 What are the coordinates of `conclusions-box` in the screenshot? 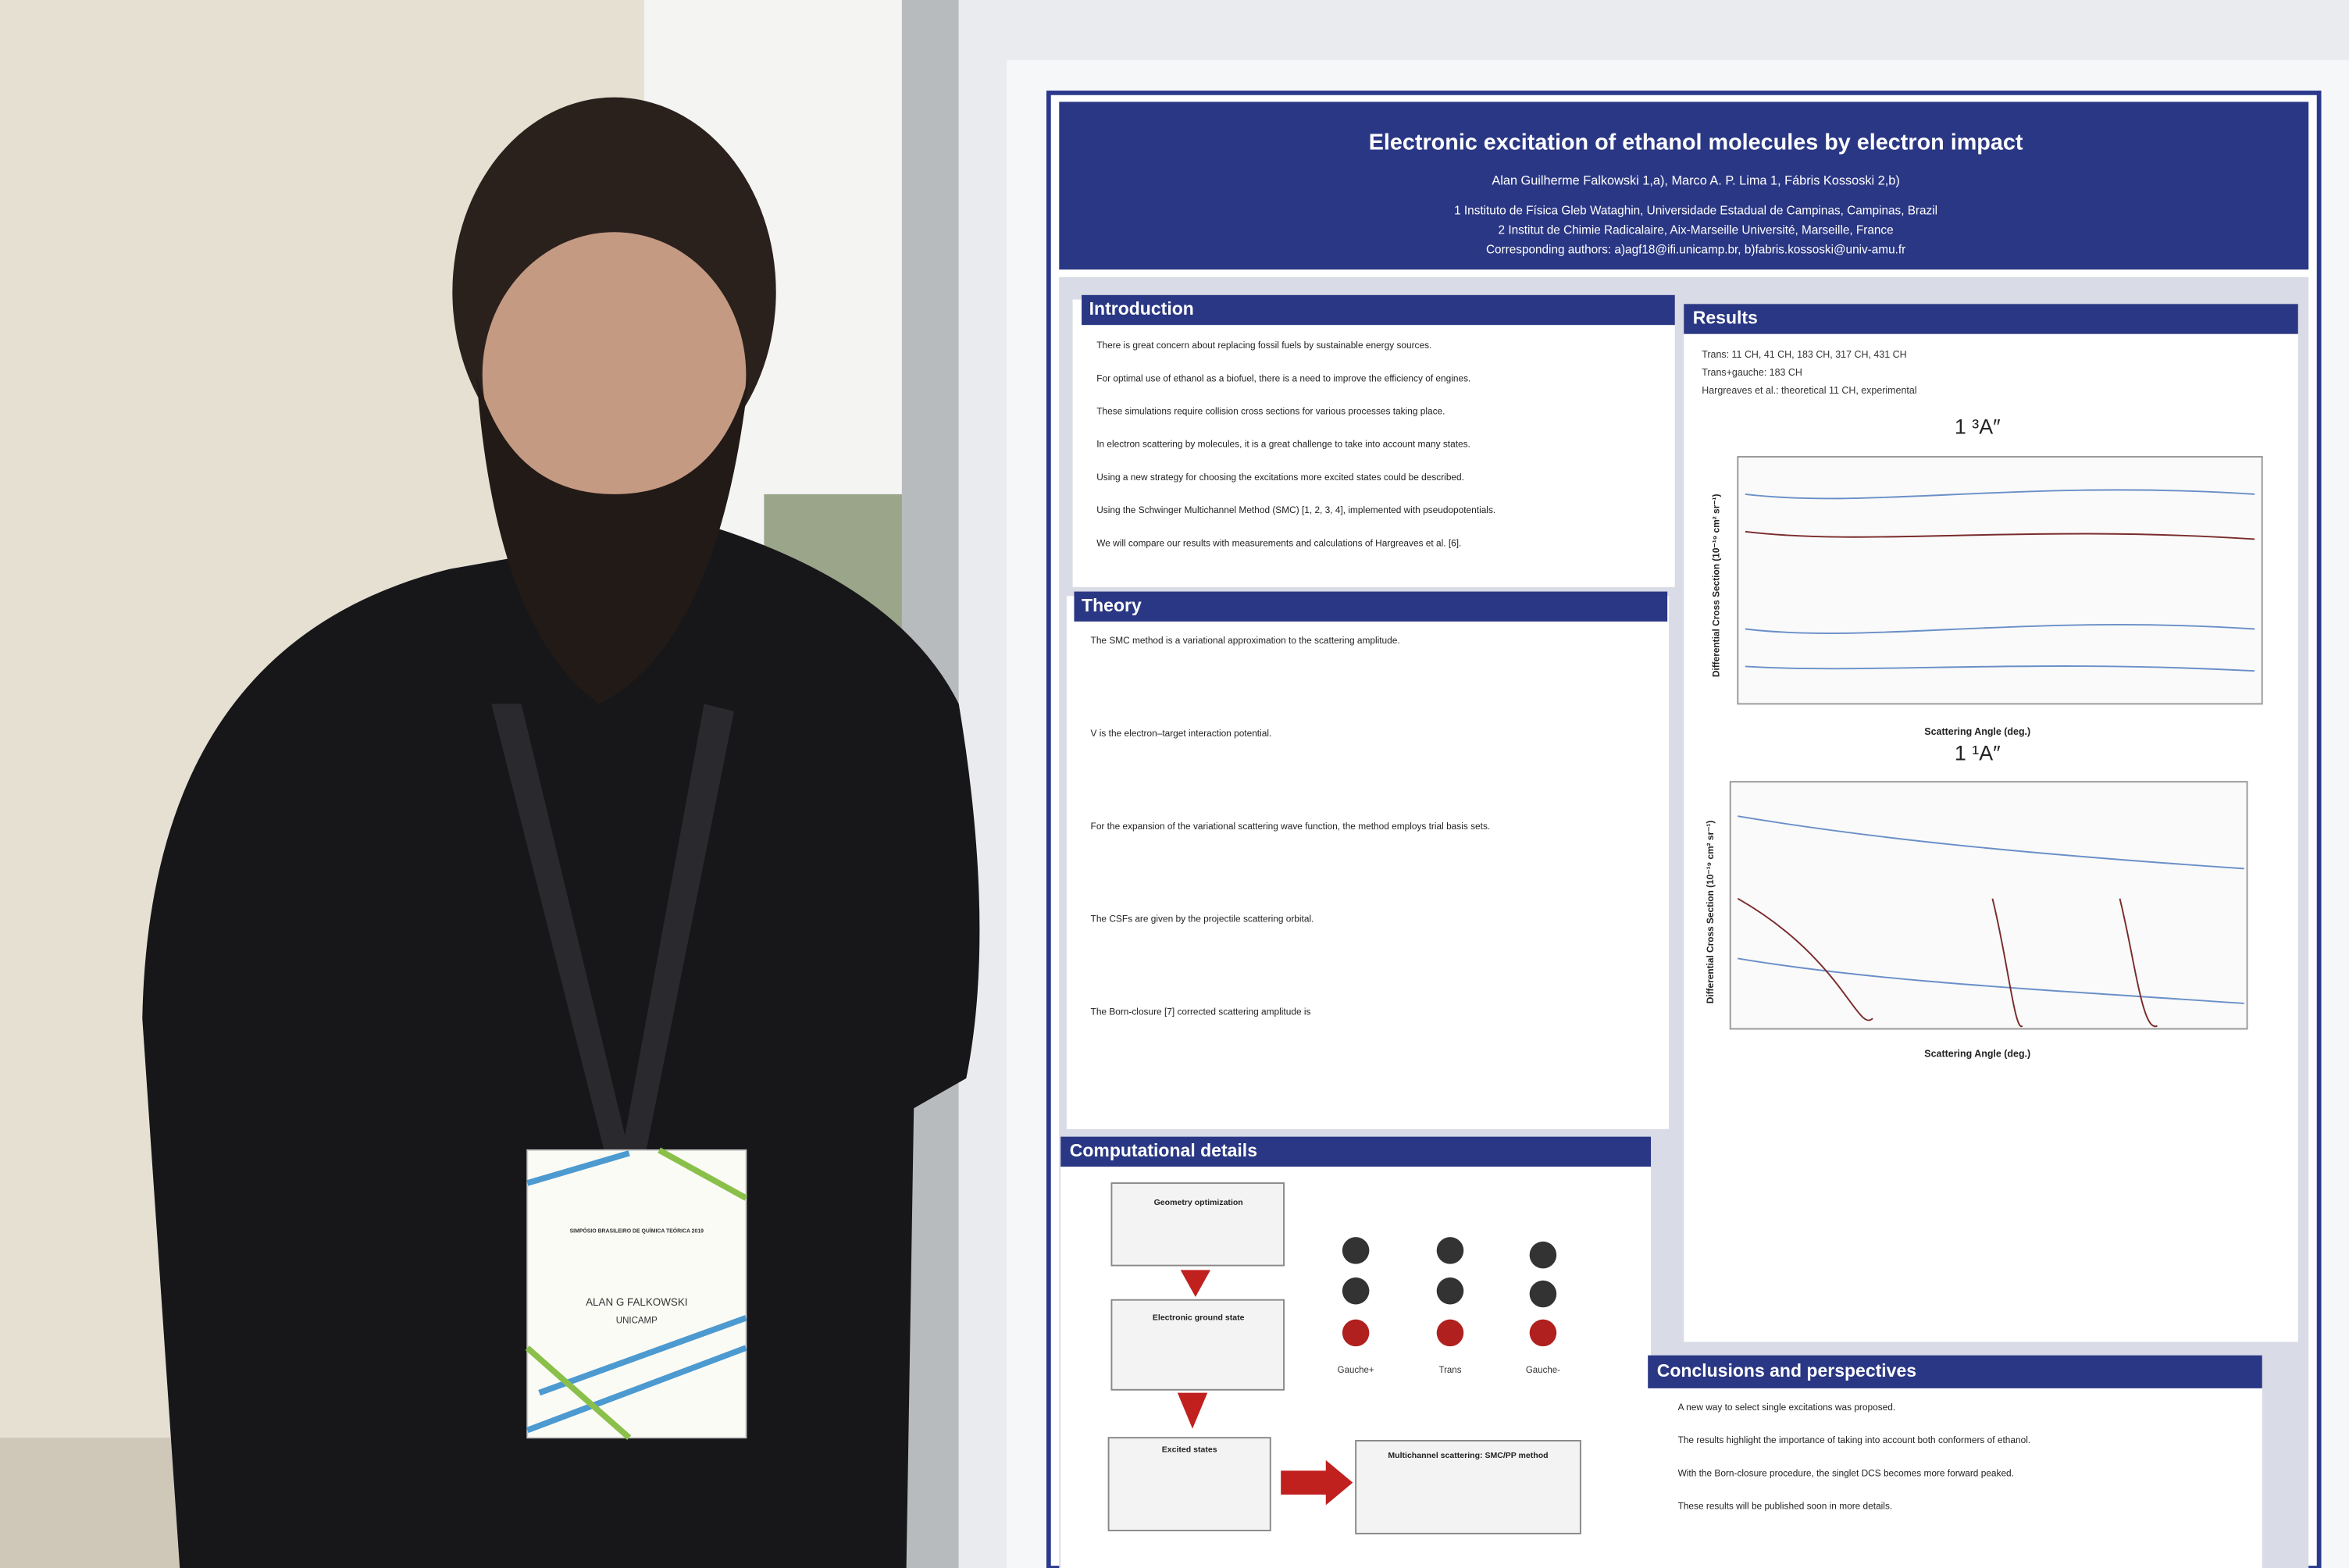 It's located at (1955, 1465).